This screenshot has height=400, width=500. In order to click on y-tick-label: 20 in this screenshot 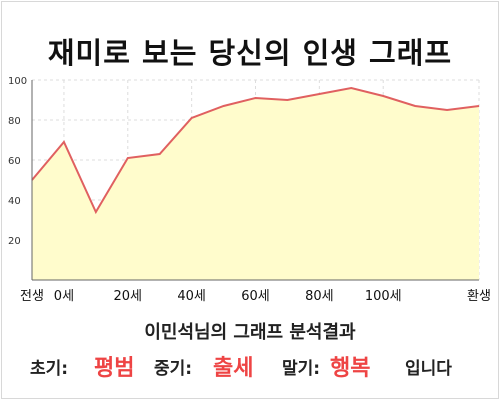, I will do `click(14, 241)`.